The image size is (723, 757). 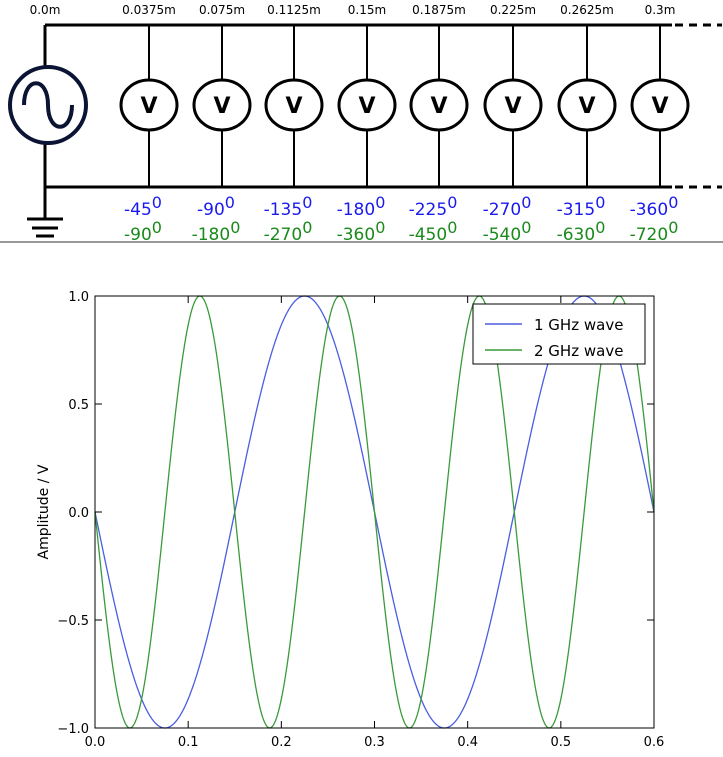 What do you see at coordinates (654, 742) in the screenshot?
I see `x-tick-label: 0.6` at bounding box center [654, 742].